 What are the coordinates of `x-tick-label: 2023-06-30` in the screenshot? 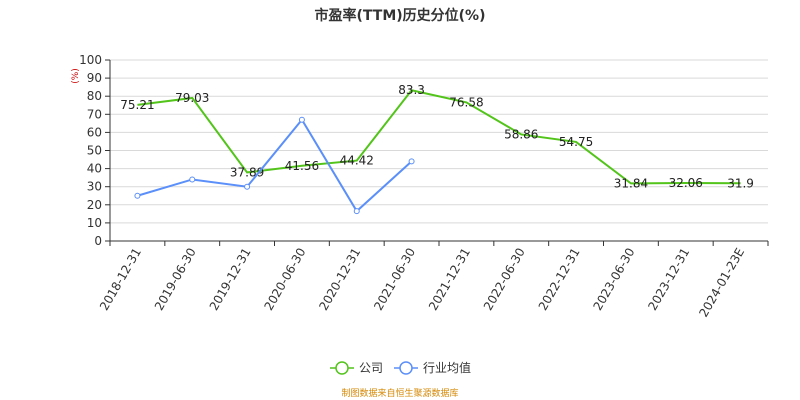 It's located at (614, 279).